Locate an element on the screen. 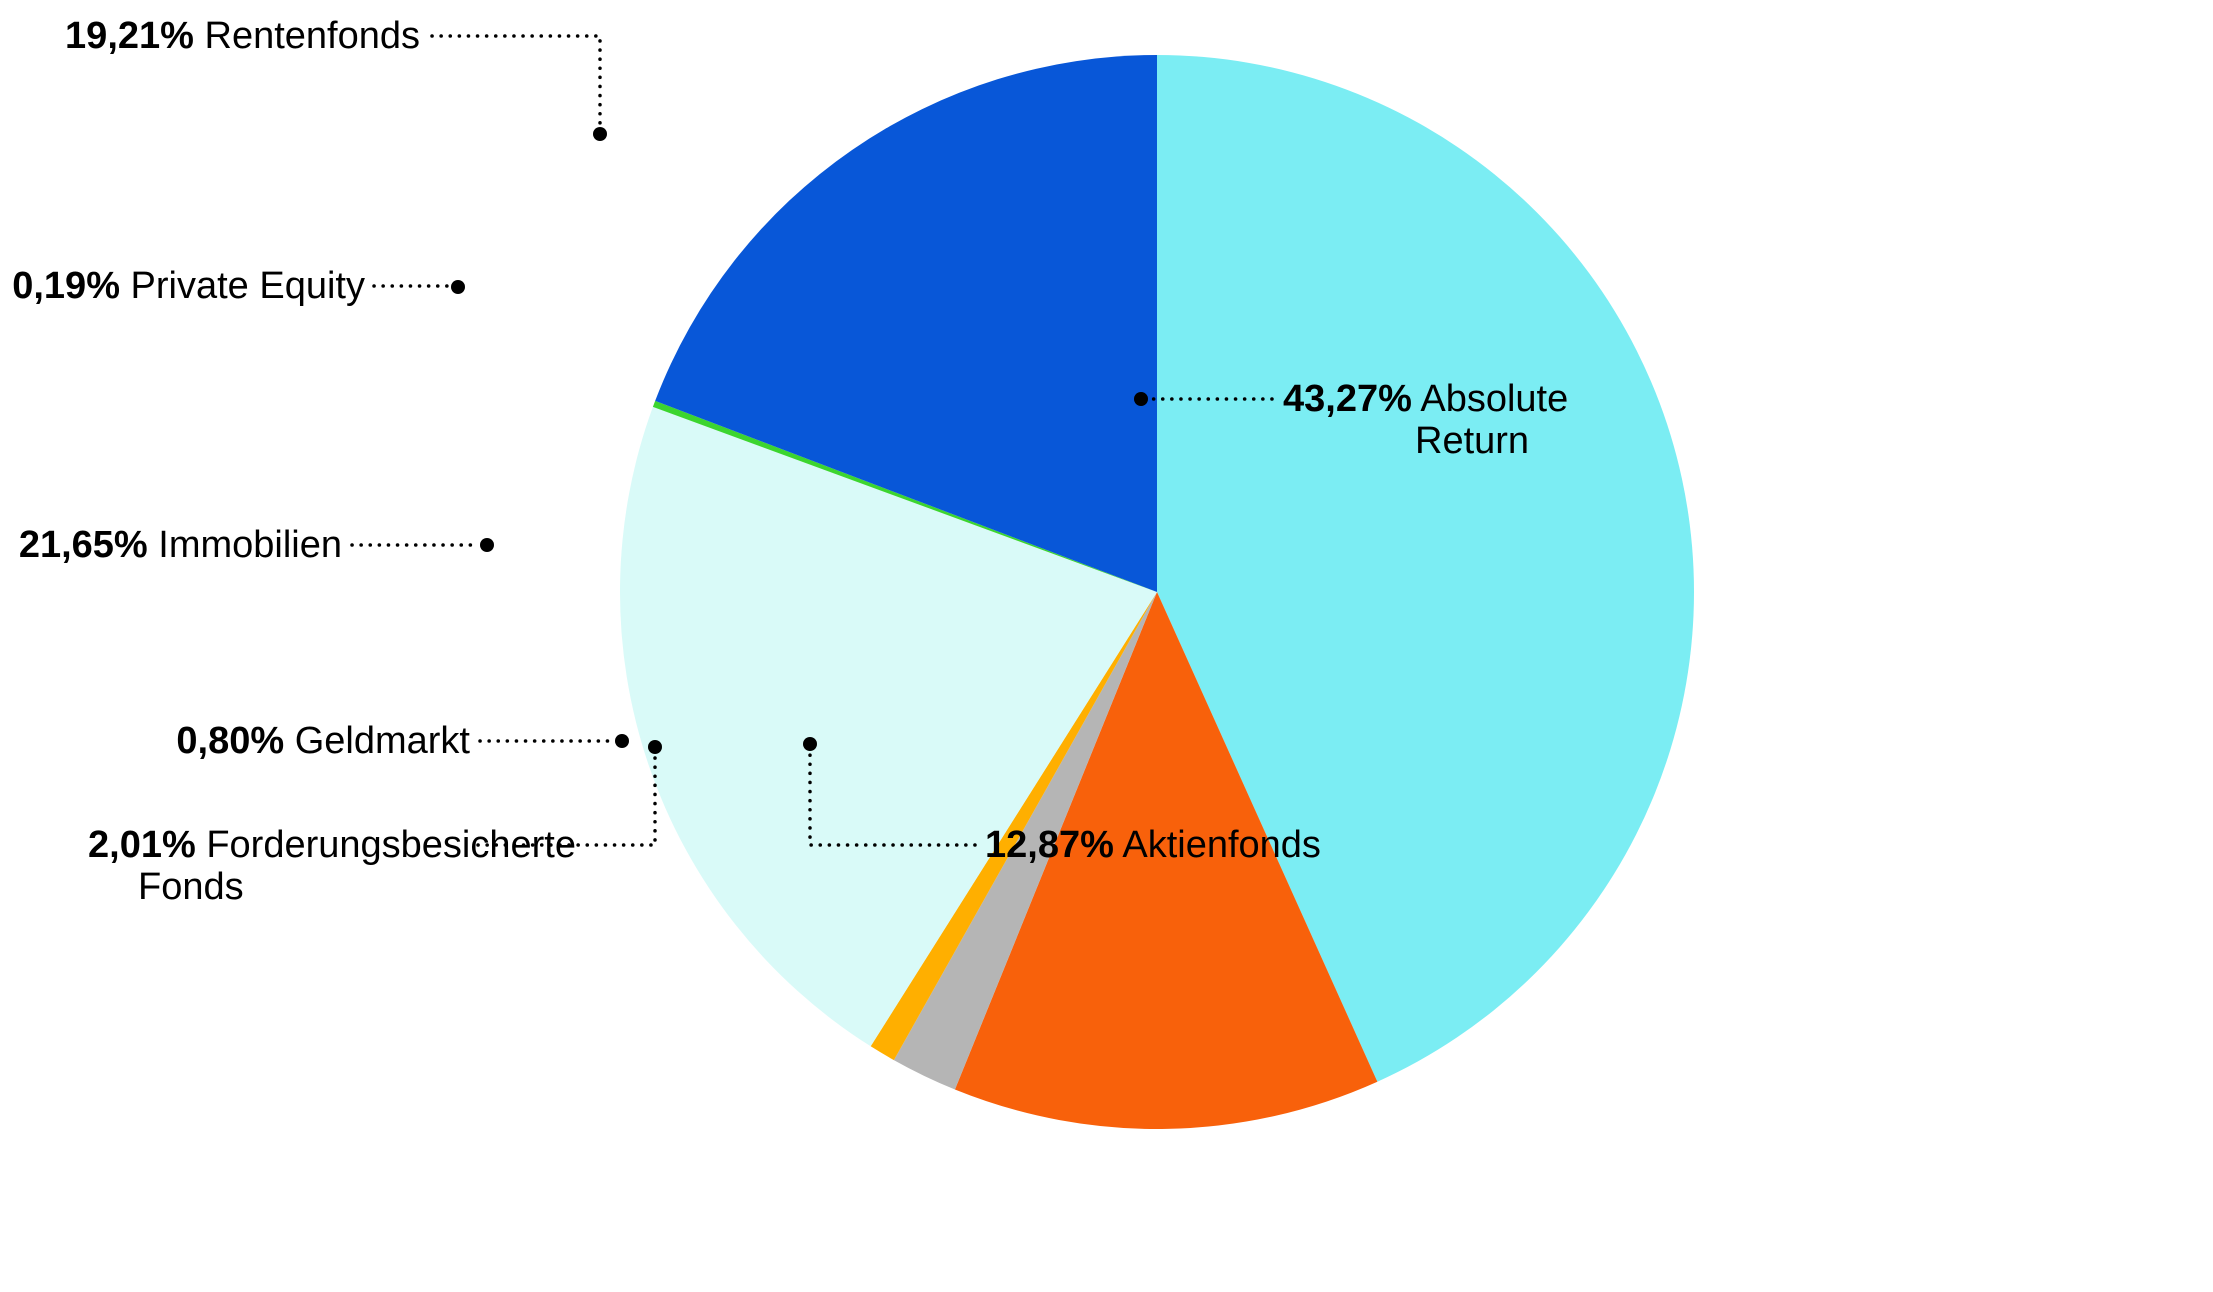 The width and height of the screenshot is (2213, 1292). callout-immobilien-pct: 21,65% is located at coordinates (83, 545).